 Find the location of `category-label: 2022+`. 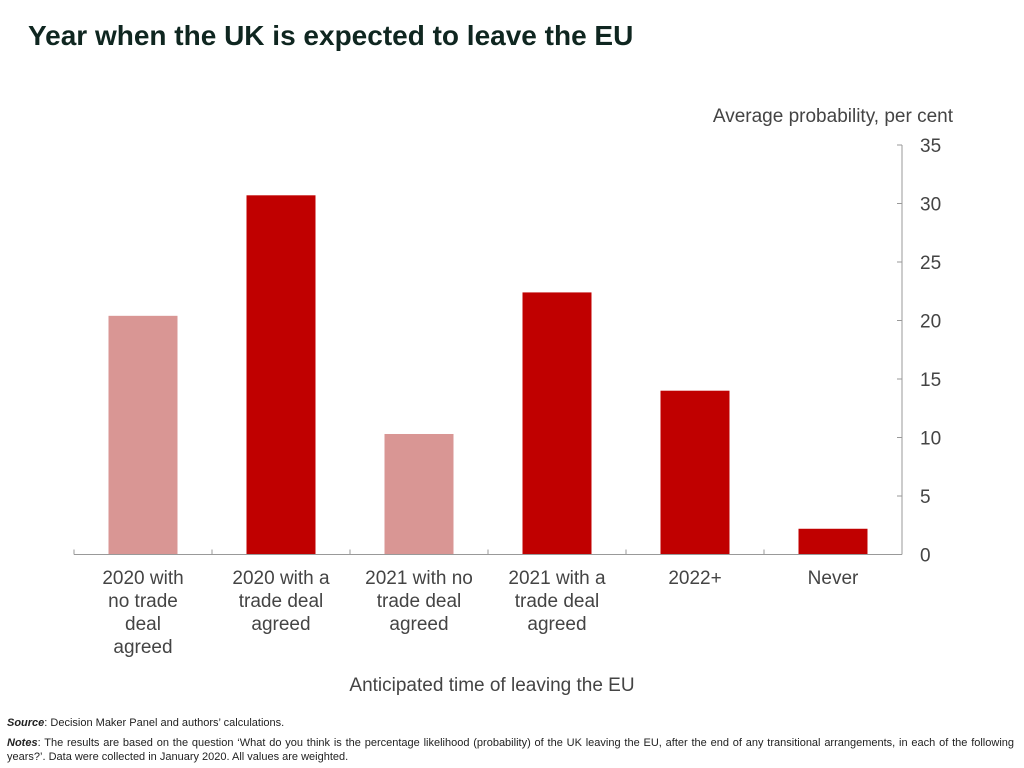

category-label: 2022+ is located at coordinates (695, 578).